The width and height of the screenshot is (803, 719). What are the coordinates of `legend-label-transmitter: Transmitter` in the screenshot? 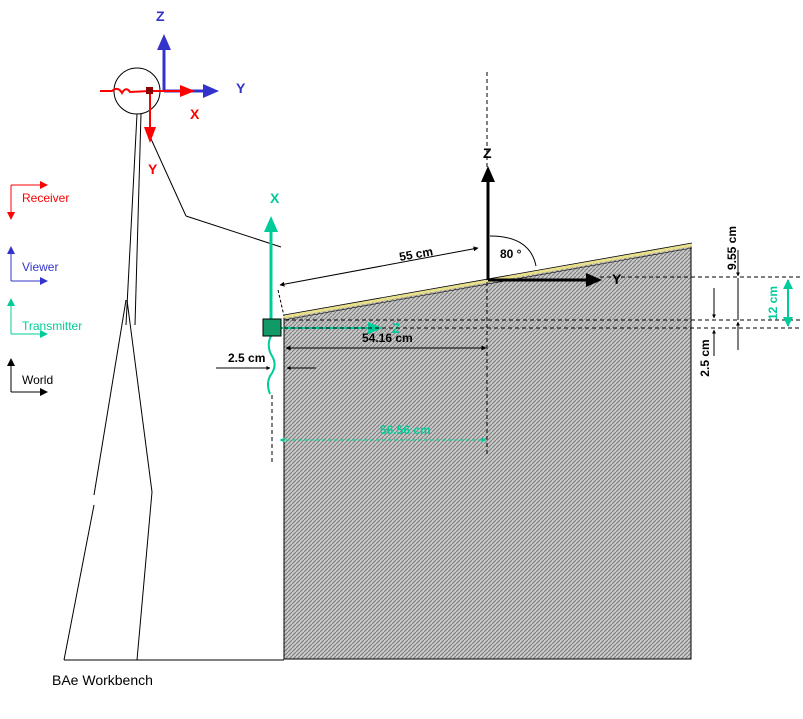 It's located at (52, 326).